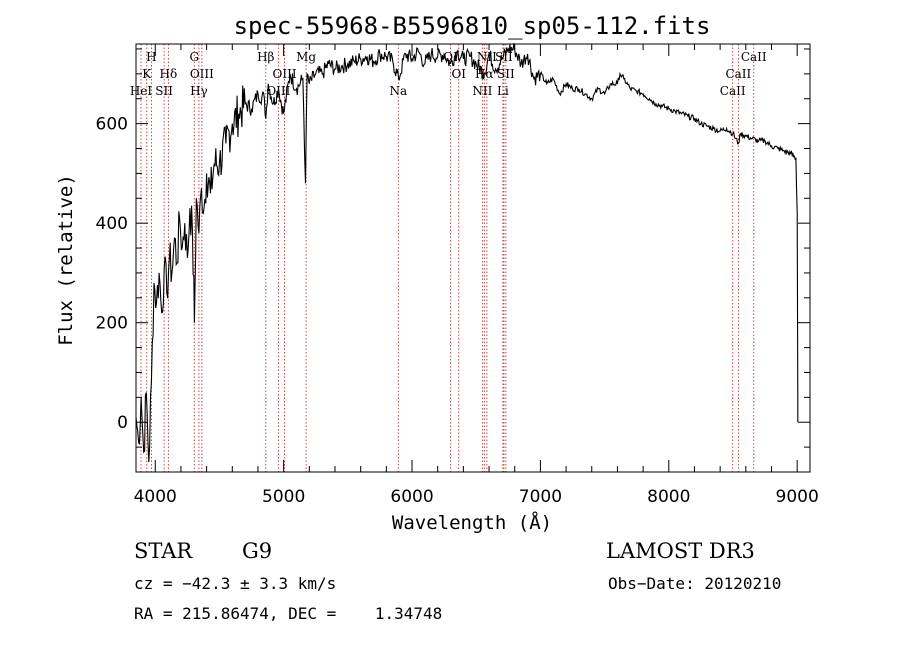 The height and width of the screenshot is (649, 900). What do you see at coordinates (668, 497) in the screenshot?
I see `x-tick-label: 8000` at bounding box center [668, 497].